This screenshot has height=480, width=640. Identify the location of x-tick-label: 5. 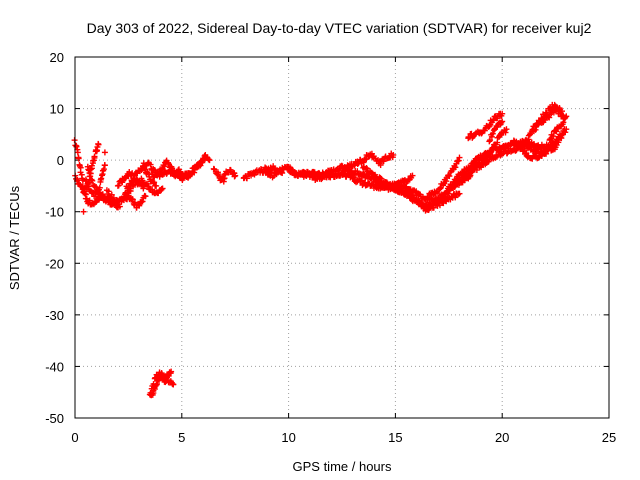
(181, 437).